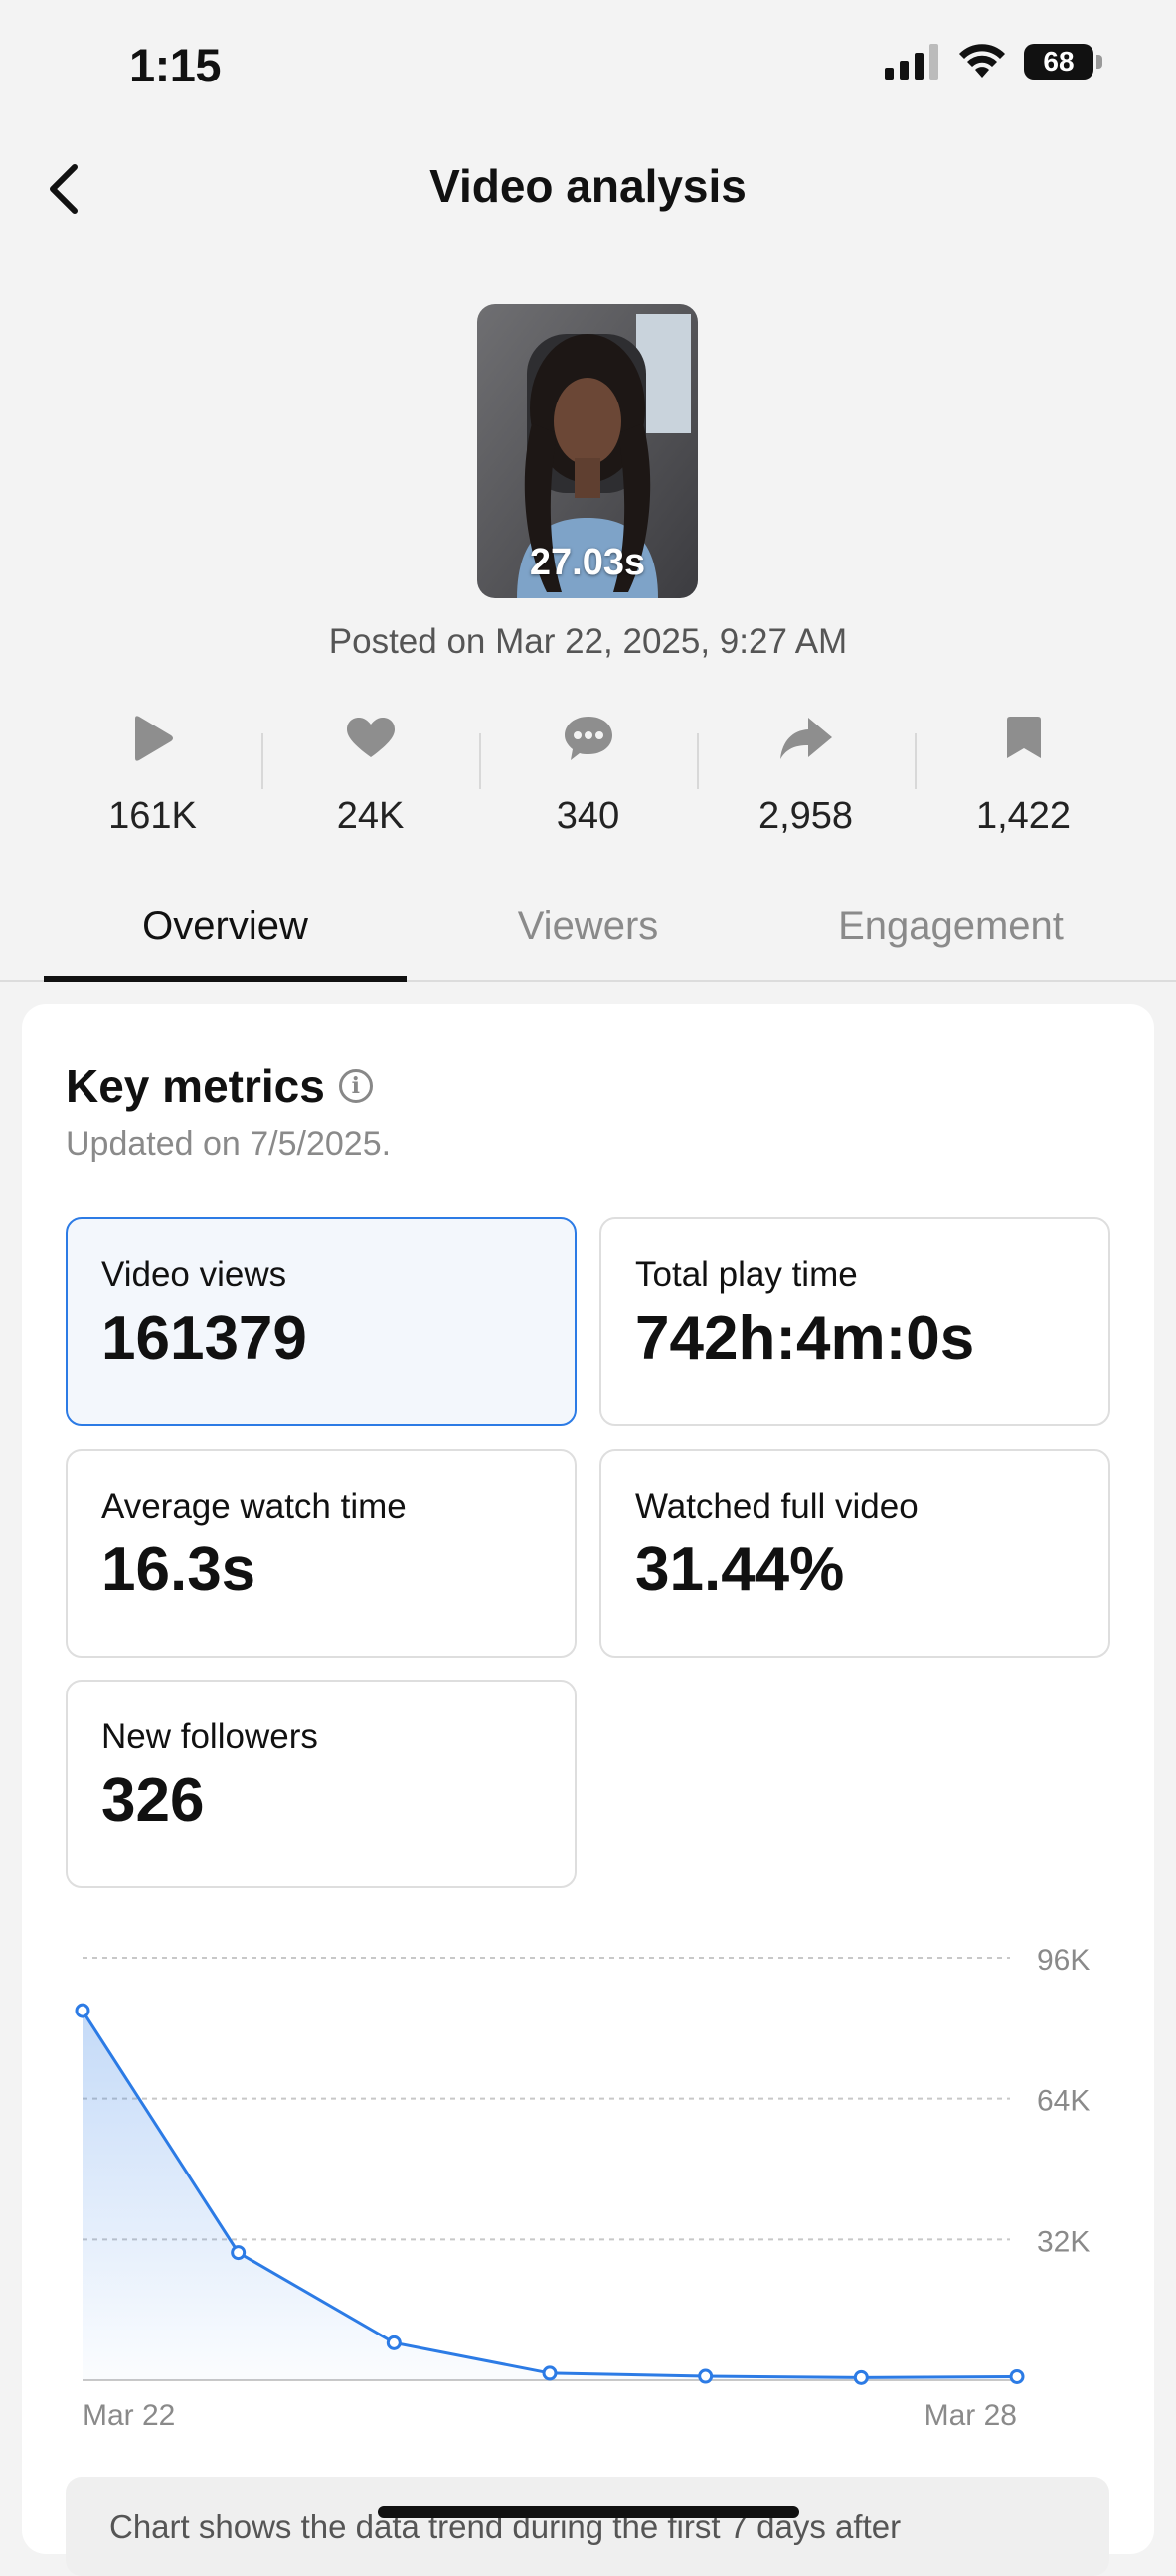 This screenshot has width=1176, height=2576. Describe the element at coordinates (1023, 816) in the screenshot. I see `stat-value: 1,422` at that location.